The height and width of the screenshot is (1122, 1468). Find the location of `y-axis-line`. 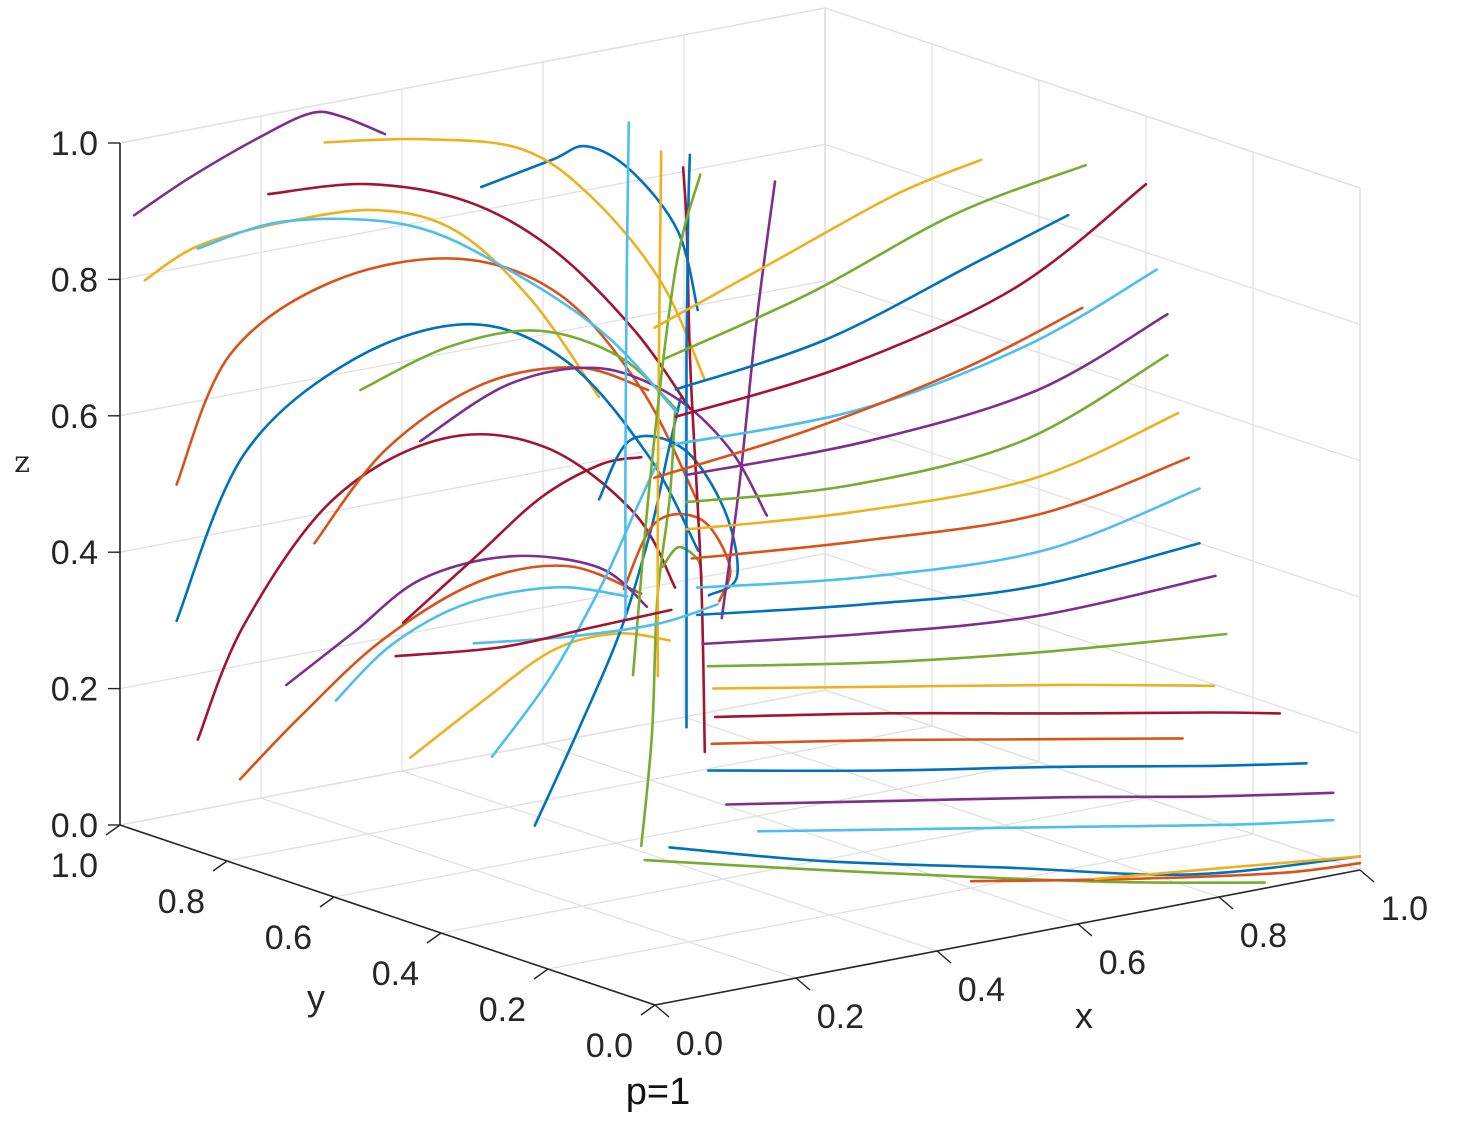

y-axis-line is located at coordinates (387, 915).